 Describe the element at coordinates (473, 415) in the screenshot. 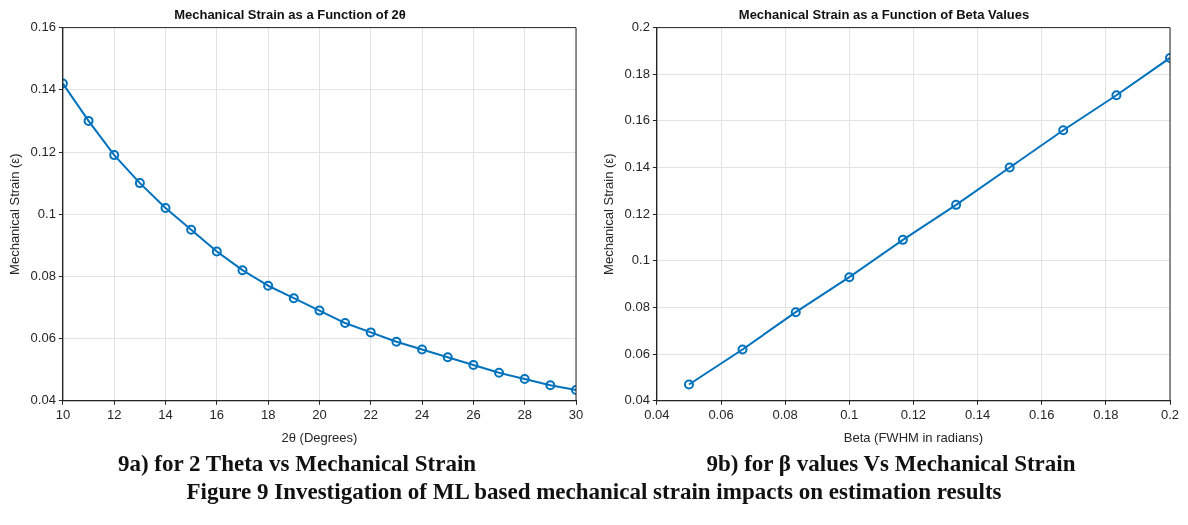

I see `x-tick-label: 26` at that location.